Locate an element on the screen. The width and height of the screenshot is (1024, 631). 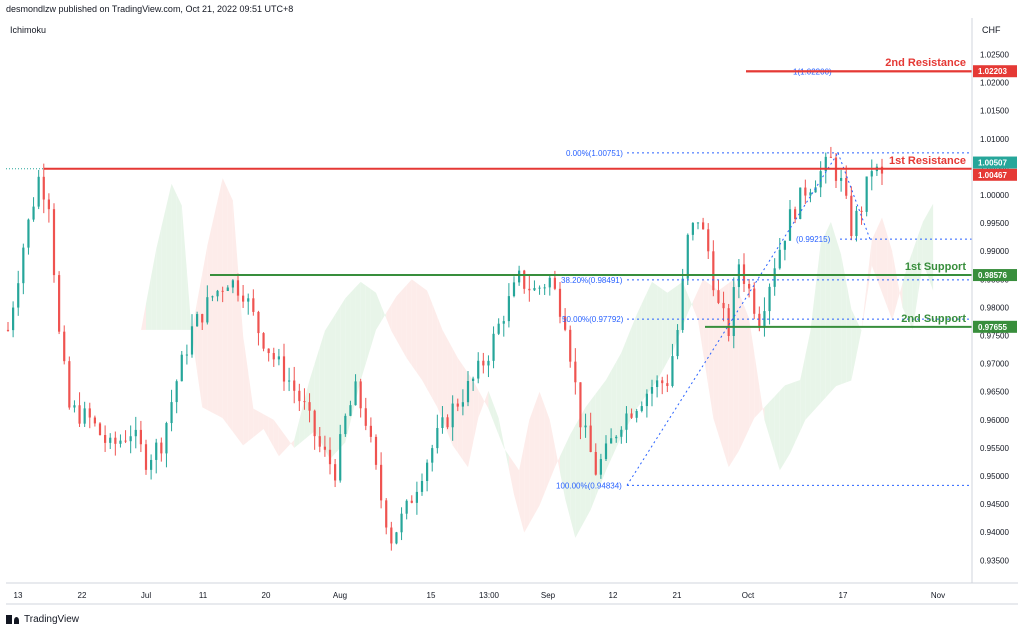
fib-level-label: 38.20%(0.98491) is located at coordinates (592, 280).